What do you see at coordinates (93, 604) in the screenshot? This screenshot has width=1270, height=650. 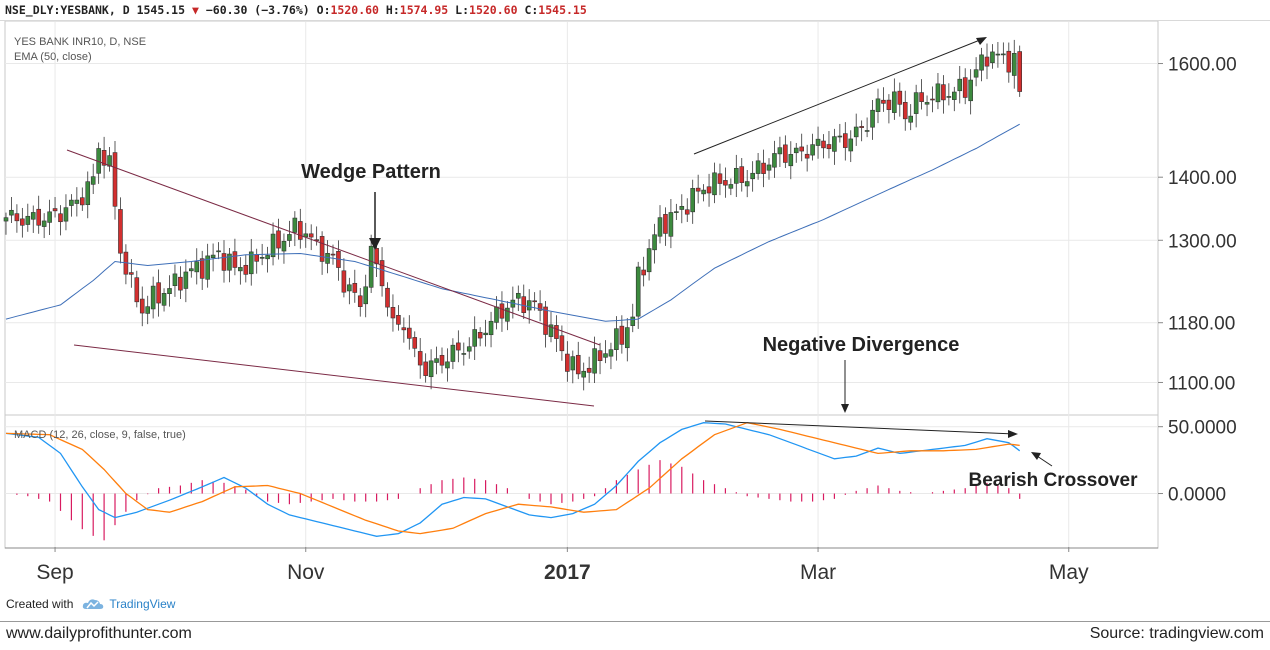 I see `cloud-icon` at bounding box center [93, 604].